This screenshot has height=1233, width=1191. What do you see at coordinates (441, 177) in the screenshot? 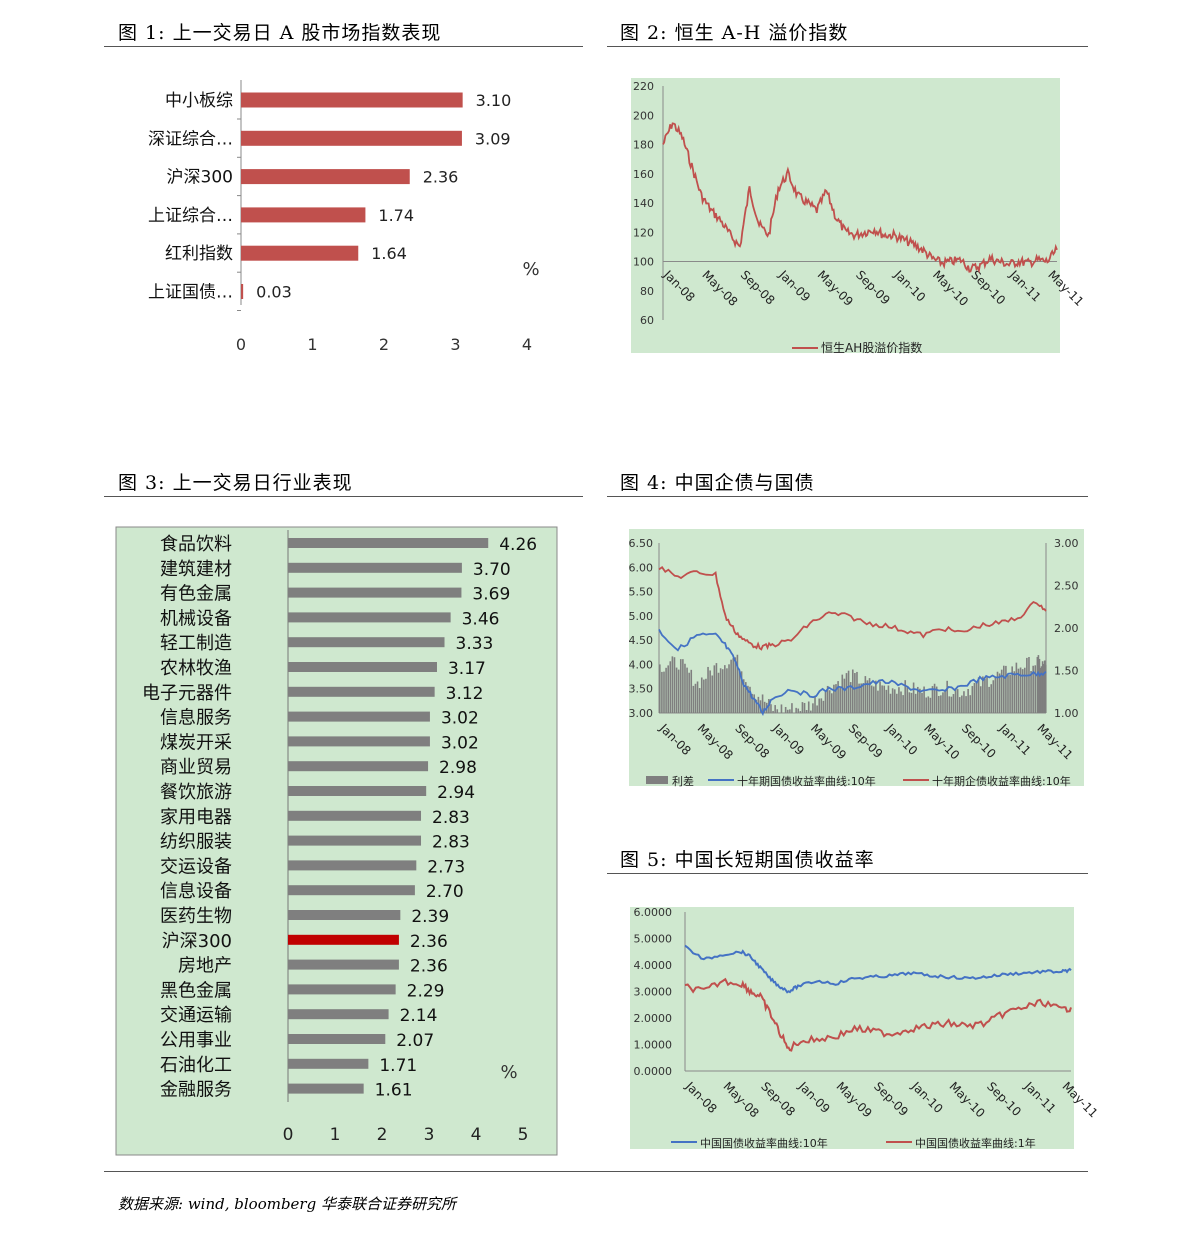
I see `fig1-value-label: 2.36` at bounding box center [441, 177].